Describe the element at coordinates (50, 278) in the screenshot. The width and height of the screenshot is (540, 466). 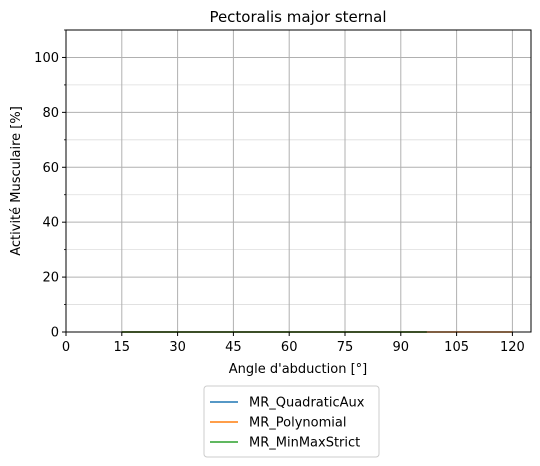
I see `y-tick-label: 20` at that location.